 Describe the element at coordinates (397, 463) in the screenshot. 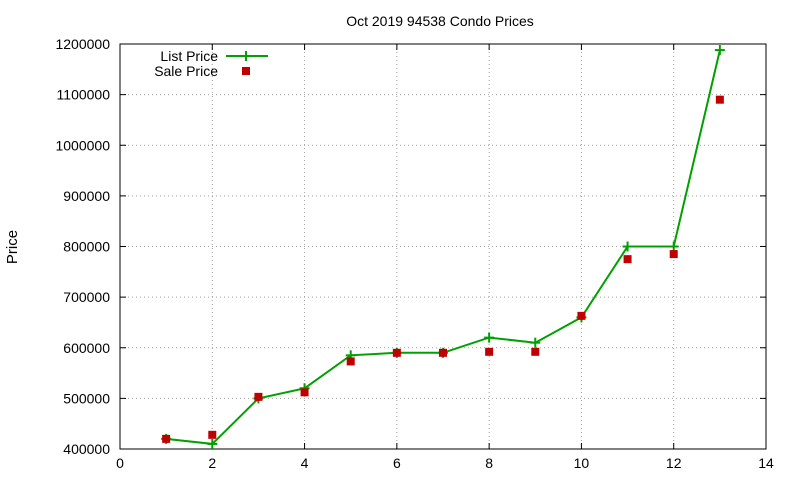

I see `x-tick-label: 6` at that location.